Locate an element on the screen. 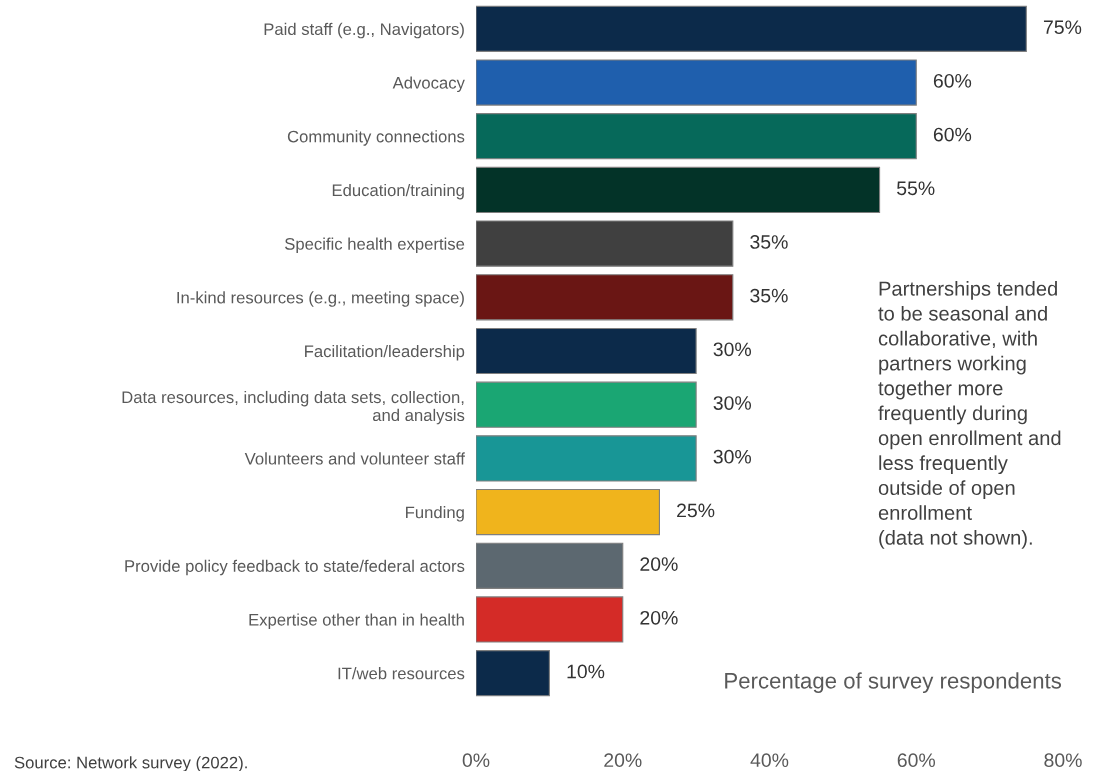  x-tick-label: 0% is located at coordinates (476, 760).